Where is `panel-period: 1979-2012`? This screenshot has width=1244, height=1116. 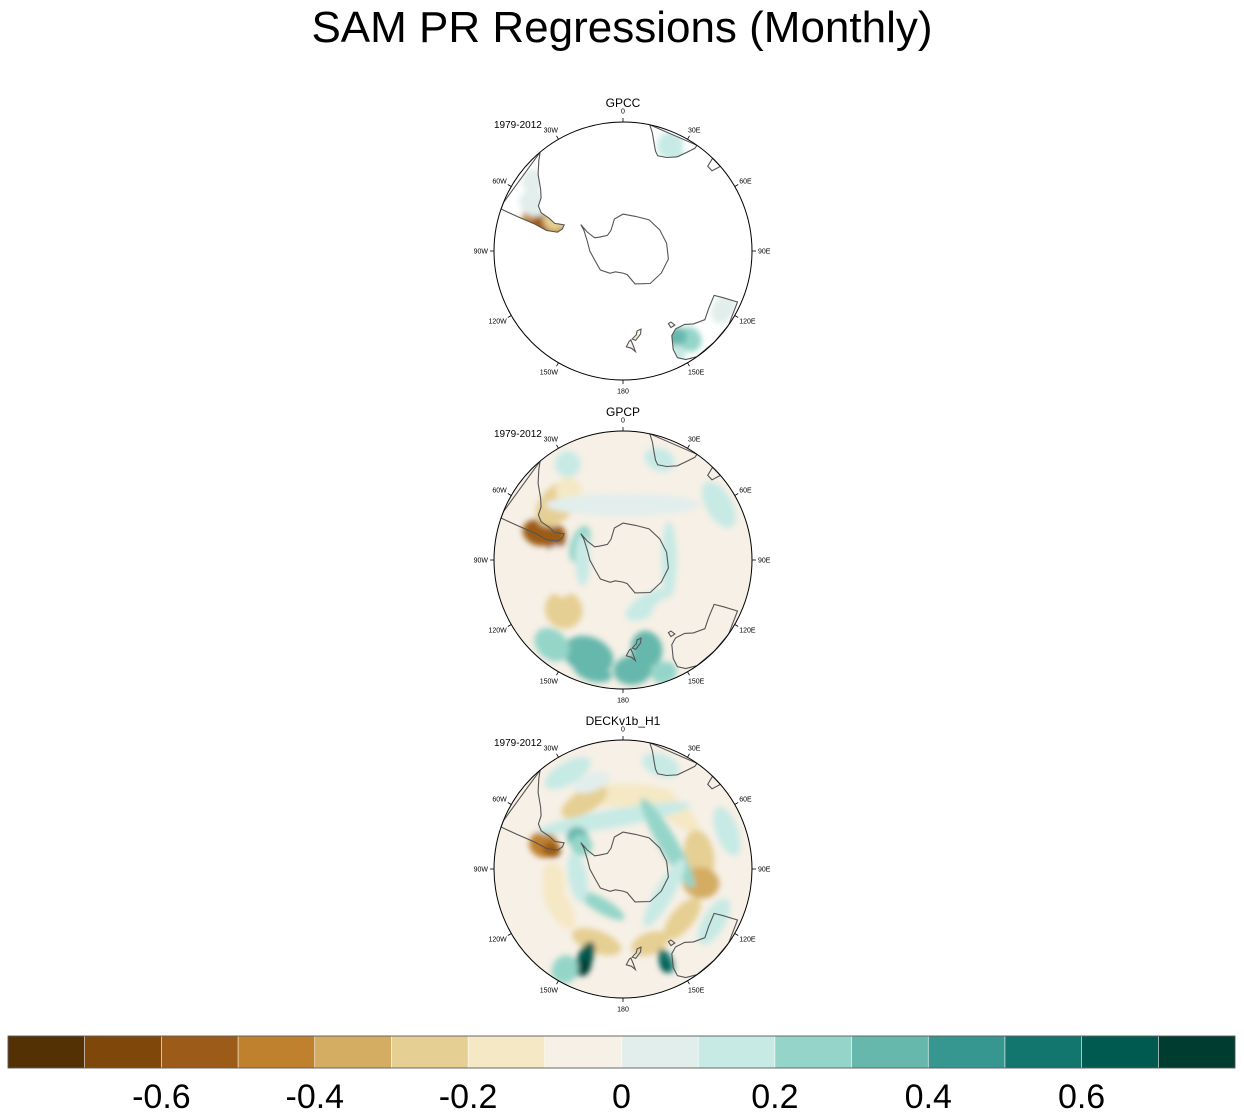
panel-period: 1979-2012 is located at coordinates (518, 434).